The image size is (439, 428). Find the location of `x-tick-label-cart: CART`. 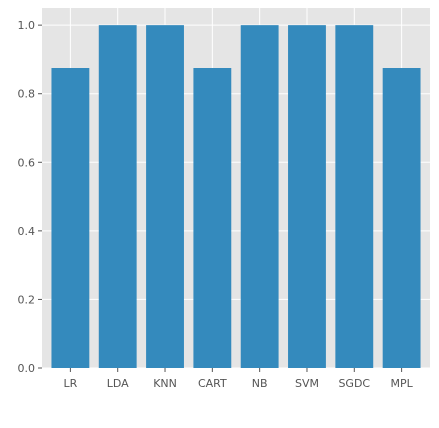

x-tick-label-cart: CART is located at coordinates (212, 383).